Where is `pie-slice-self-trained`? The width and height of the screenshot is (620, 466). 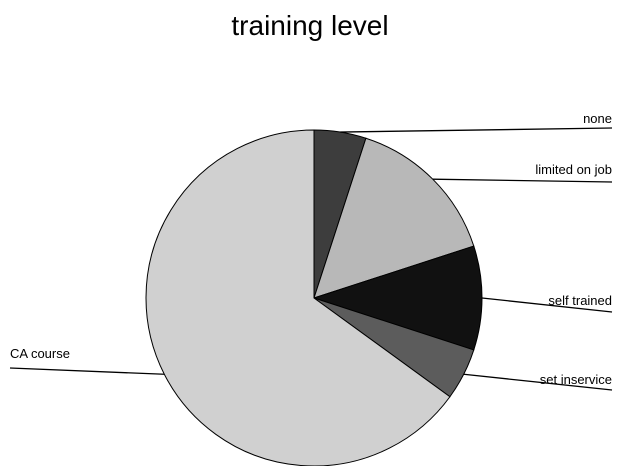 pie-slice-self-trained is located at coordinates (397, 298).